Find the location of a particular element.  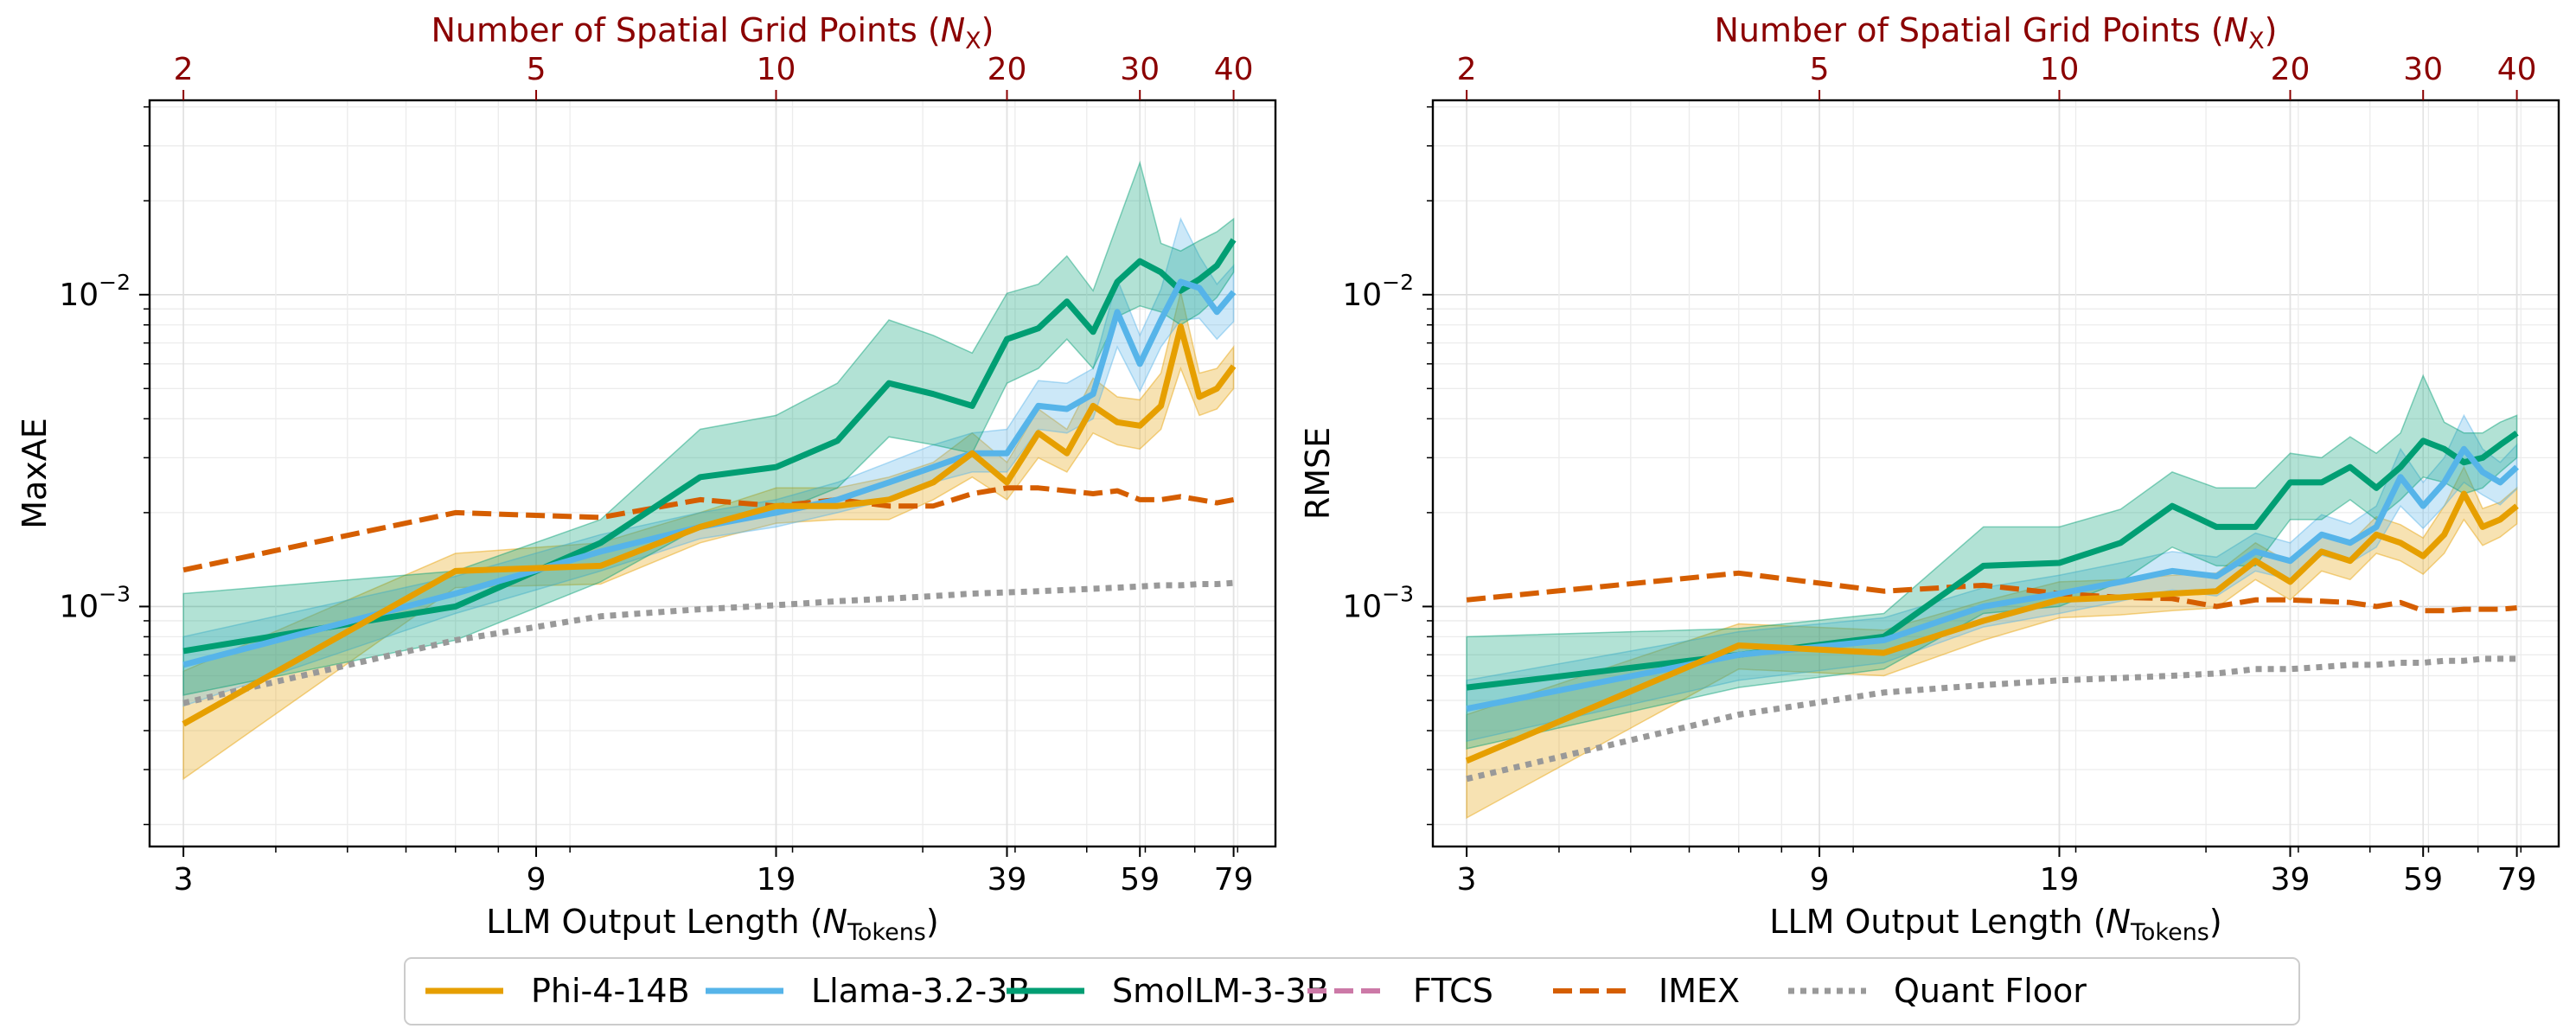

series-line-llama-3-2-3b is located at coordinates (1992, 578).